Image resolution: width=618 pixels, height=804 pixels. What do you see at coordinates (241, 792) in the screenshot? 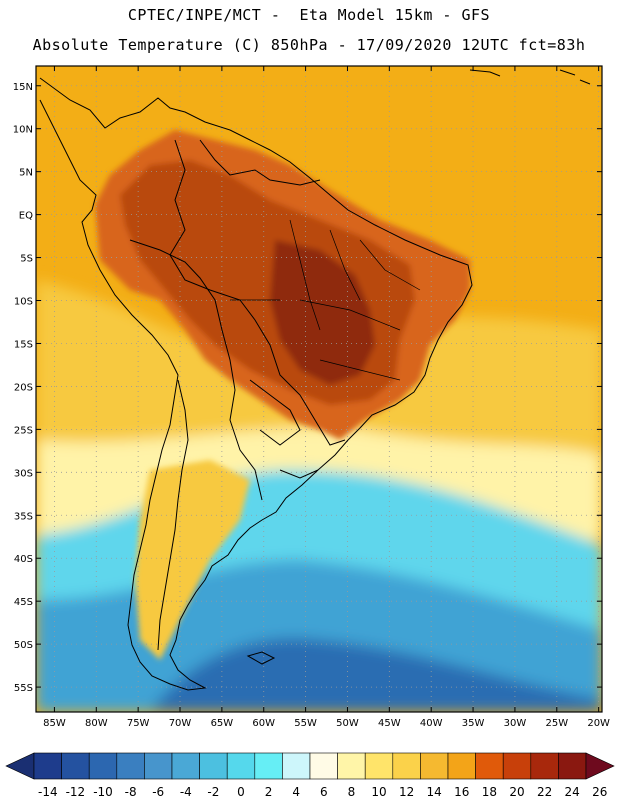
I see `colorbar-label: 0` at bounding box center [241, 792].